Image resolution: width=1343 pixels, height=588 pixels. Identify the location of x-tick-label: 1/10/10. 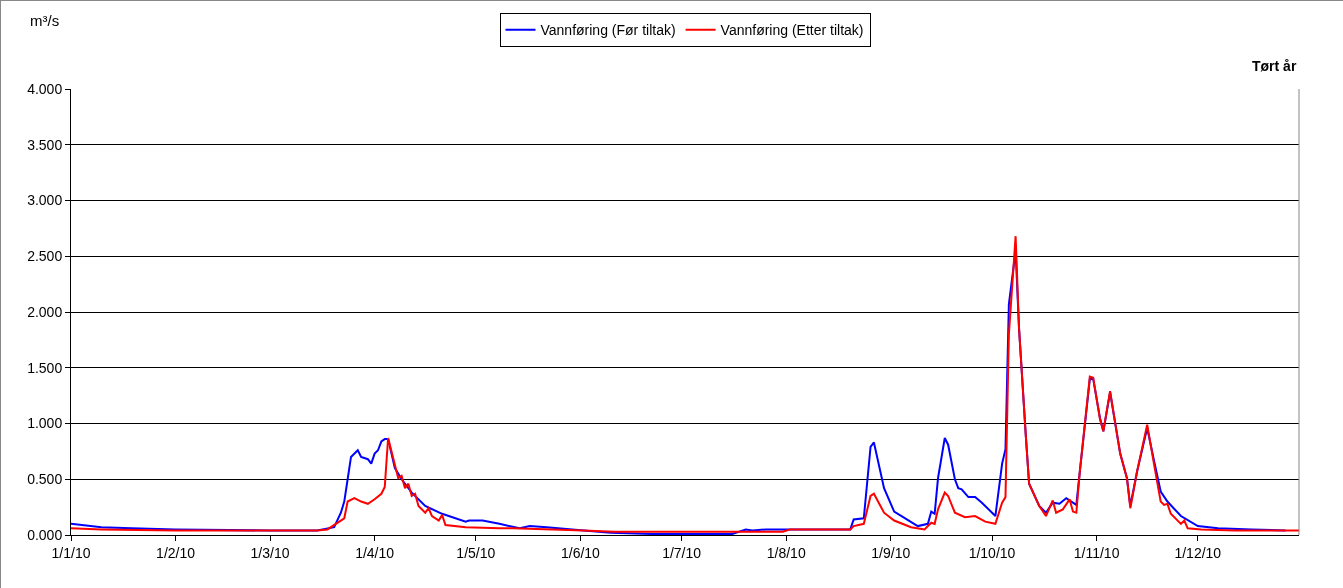
(992, 552).